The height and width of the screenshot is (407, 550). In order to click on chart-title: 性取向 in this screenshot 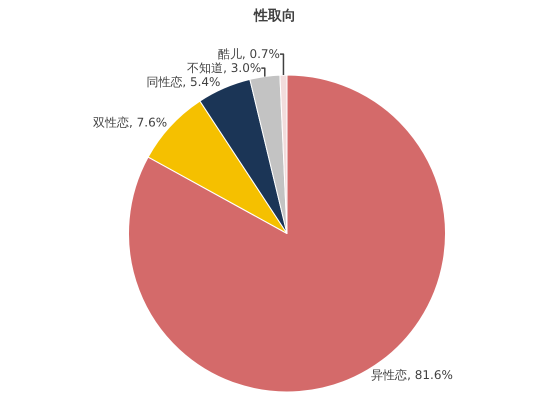, I will do `click(274, 16)`.